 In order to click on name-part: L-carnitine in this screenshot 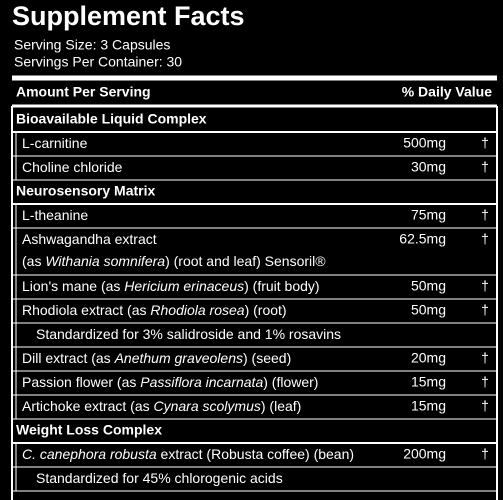, I will do `click(55, 143)`.